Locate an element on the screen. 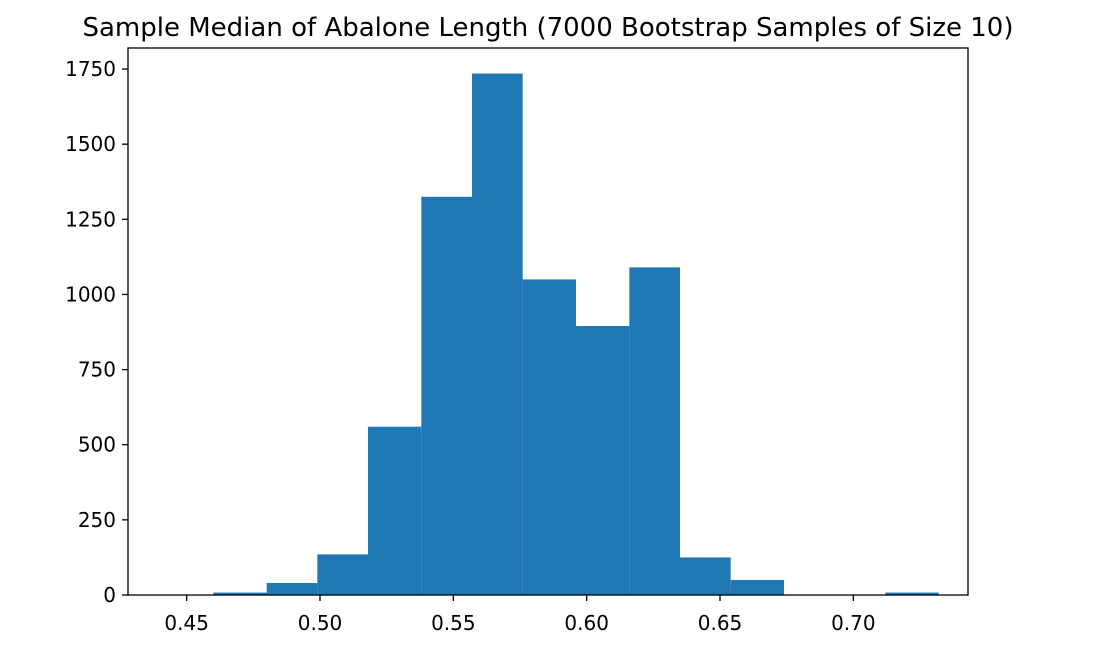 Image resolution: width=1102 pixels, height=657 pixels. y-tick-label-3: 750 is located at coordinates (97, 370).